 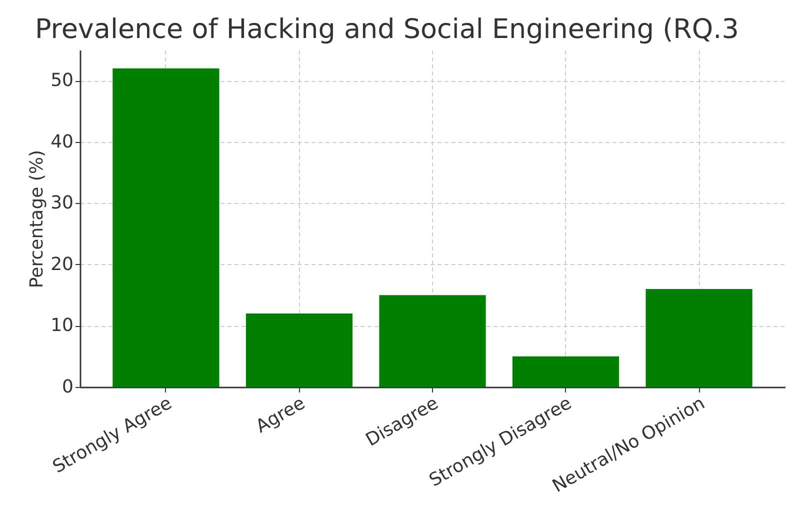 I want to click on y-axis-title: Percentage (%), so click(x=37, y=219).